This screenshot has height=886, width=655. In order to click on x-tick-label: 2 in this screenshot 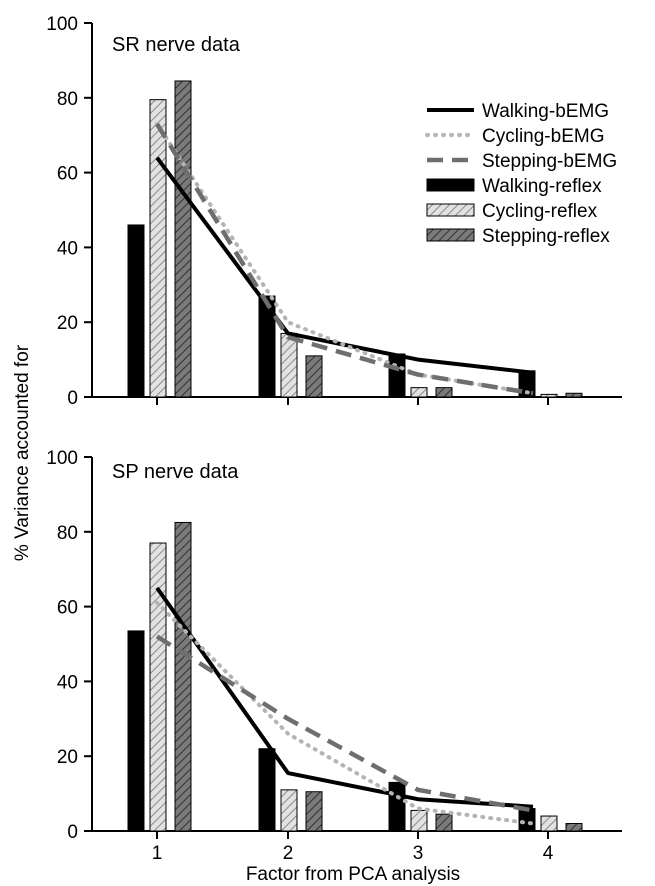, I will do `click(288, 853)`.